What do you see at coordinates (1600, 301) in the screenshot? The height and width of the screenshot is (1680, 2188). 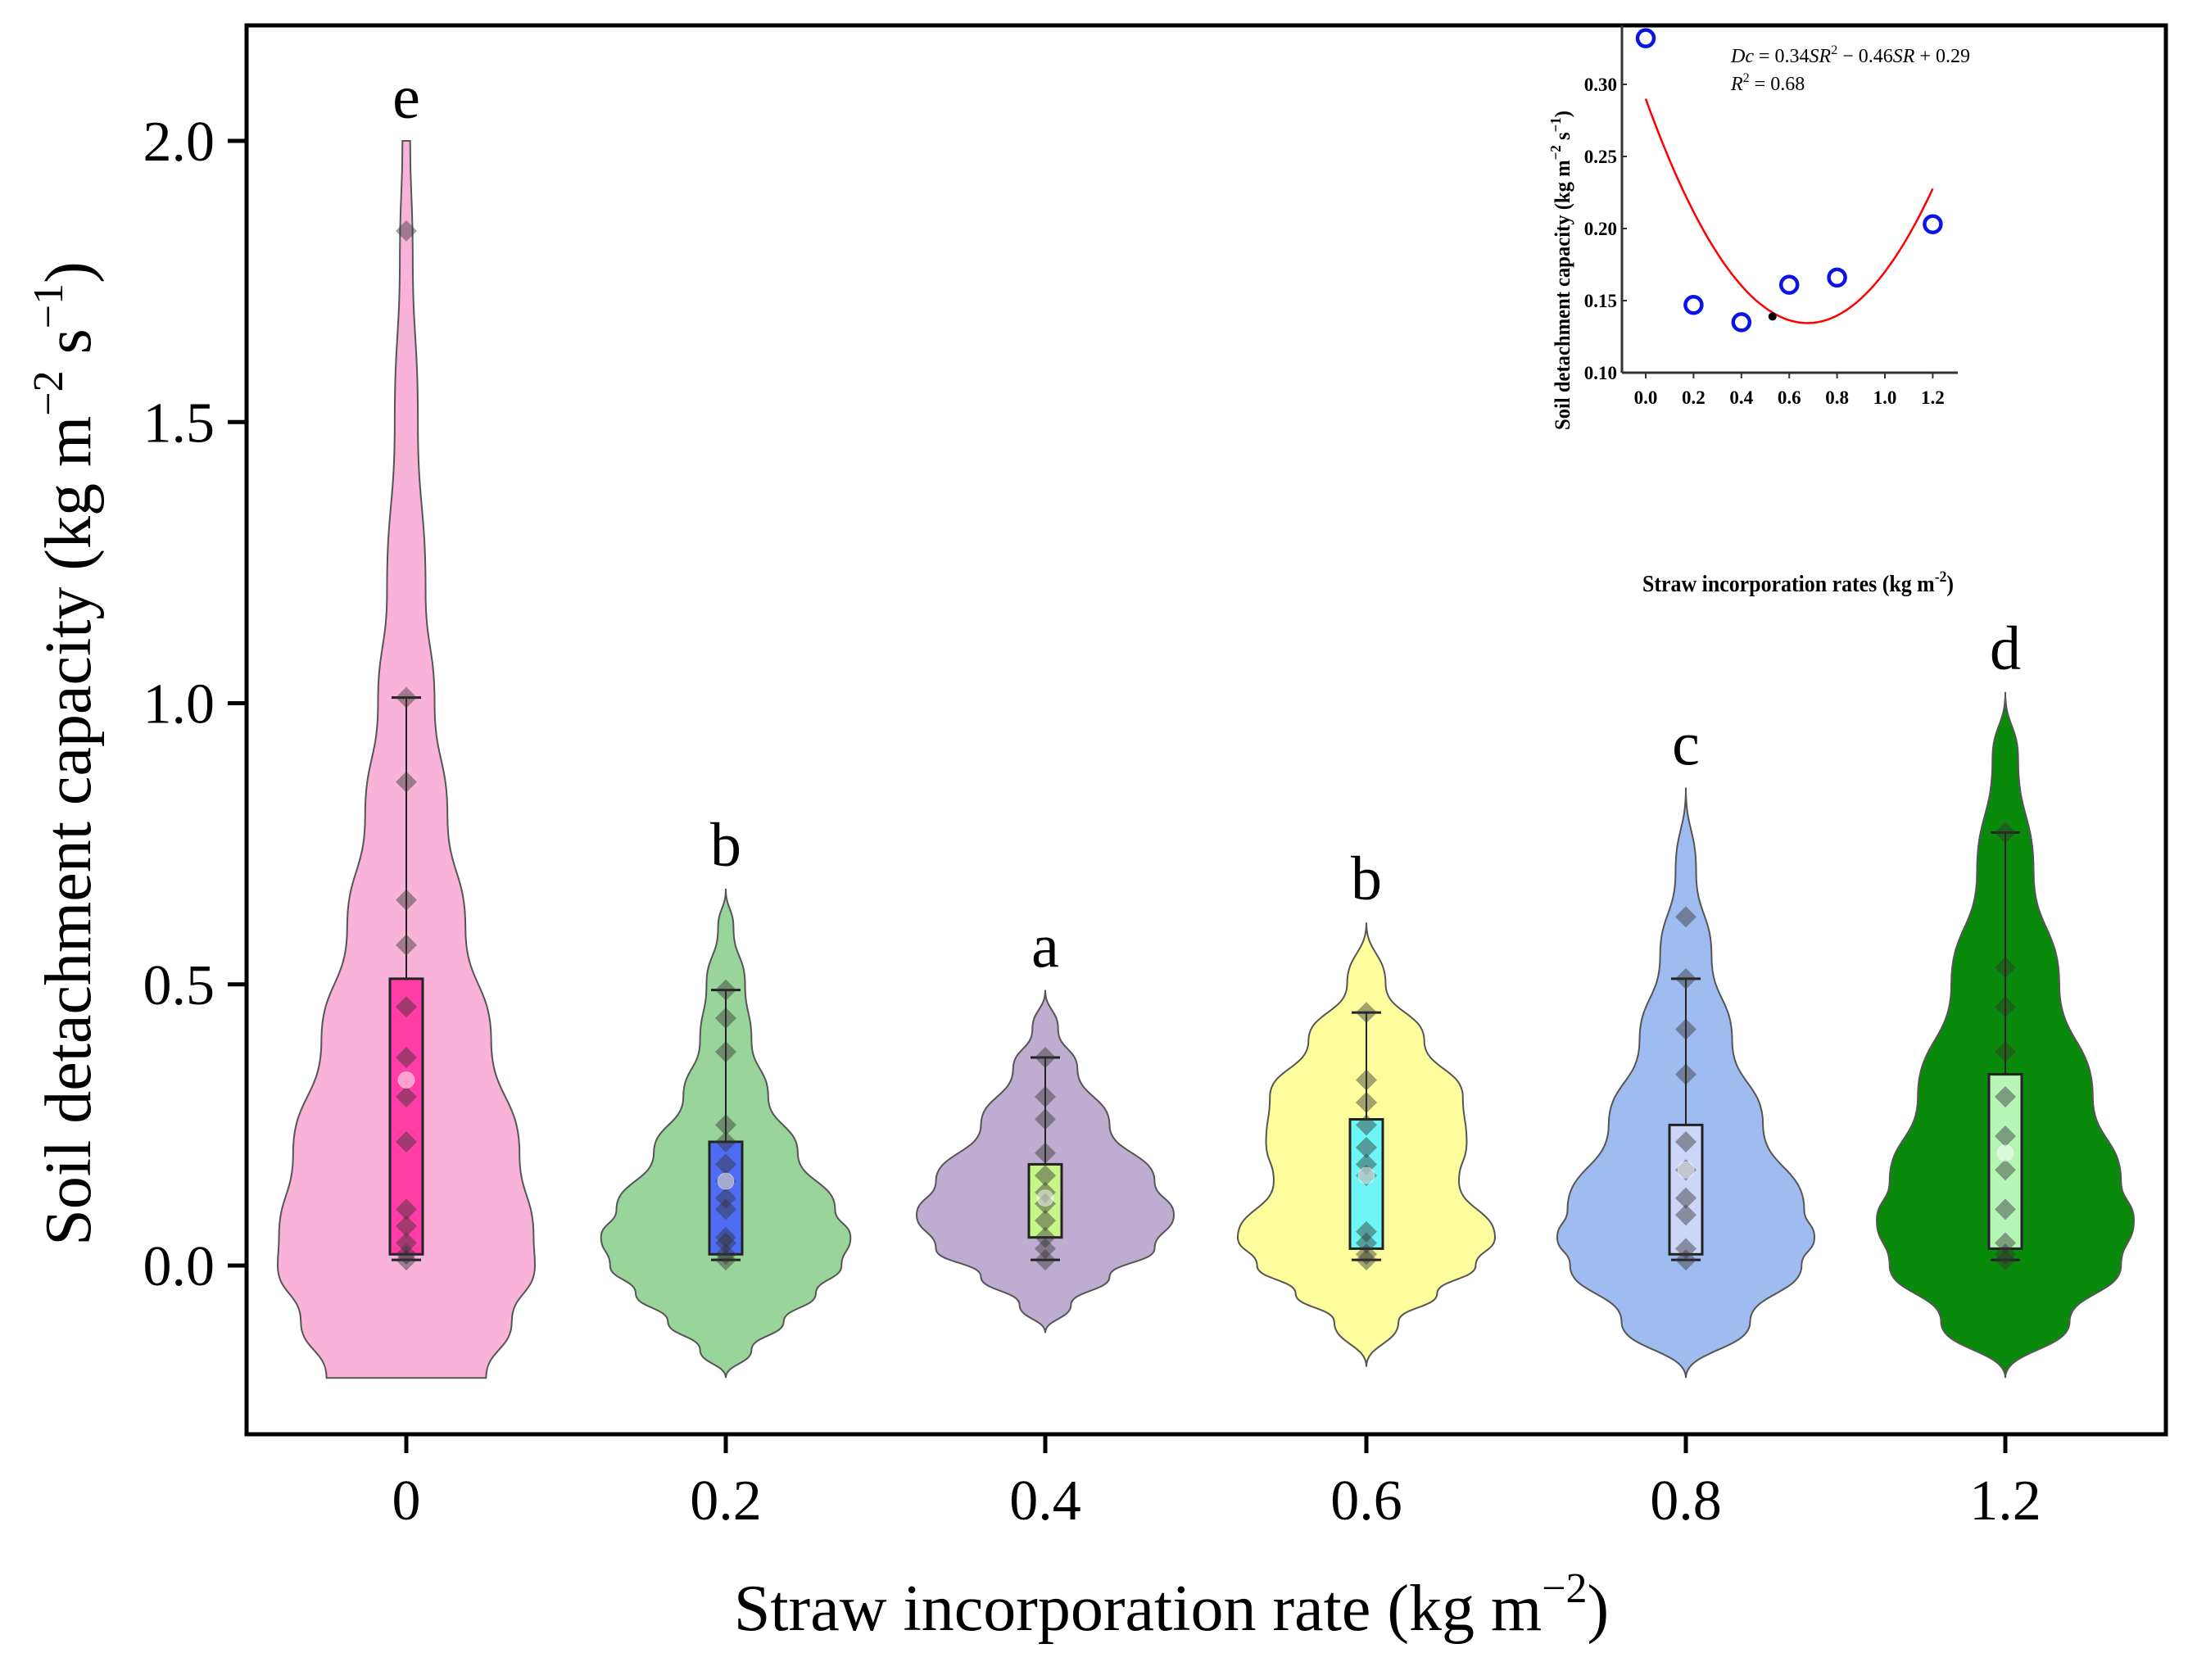 I see `inset-y-tick-label: 0.15` at bounding box center [1600, 301].